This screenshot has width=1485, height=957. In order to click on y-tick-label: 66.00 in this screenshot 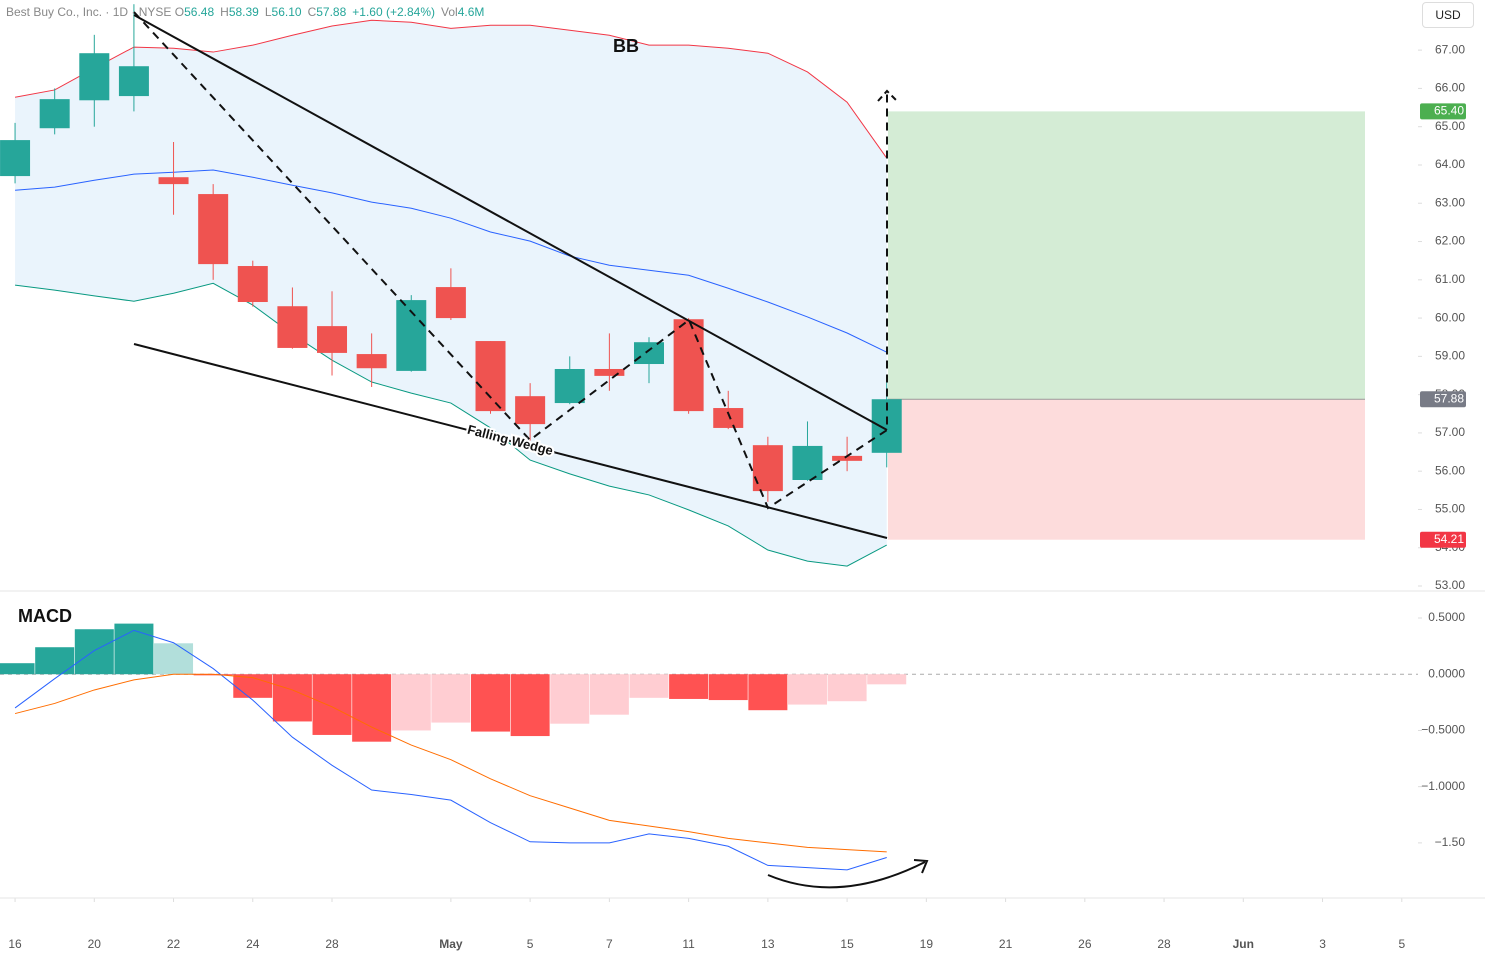, I will do `click(1450, 88)`.